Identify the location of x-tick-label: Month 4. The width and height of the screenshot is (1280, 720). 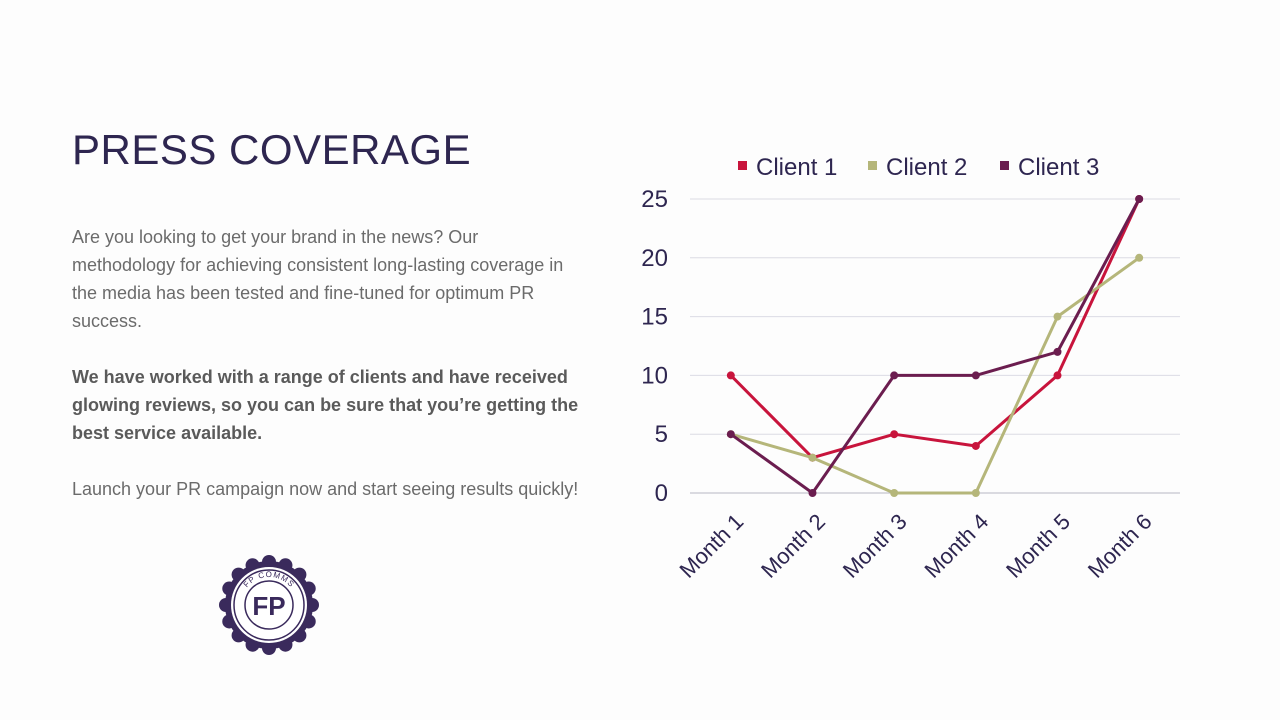
(956, 546).